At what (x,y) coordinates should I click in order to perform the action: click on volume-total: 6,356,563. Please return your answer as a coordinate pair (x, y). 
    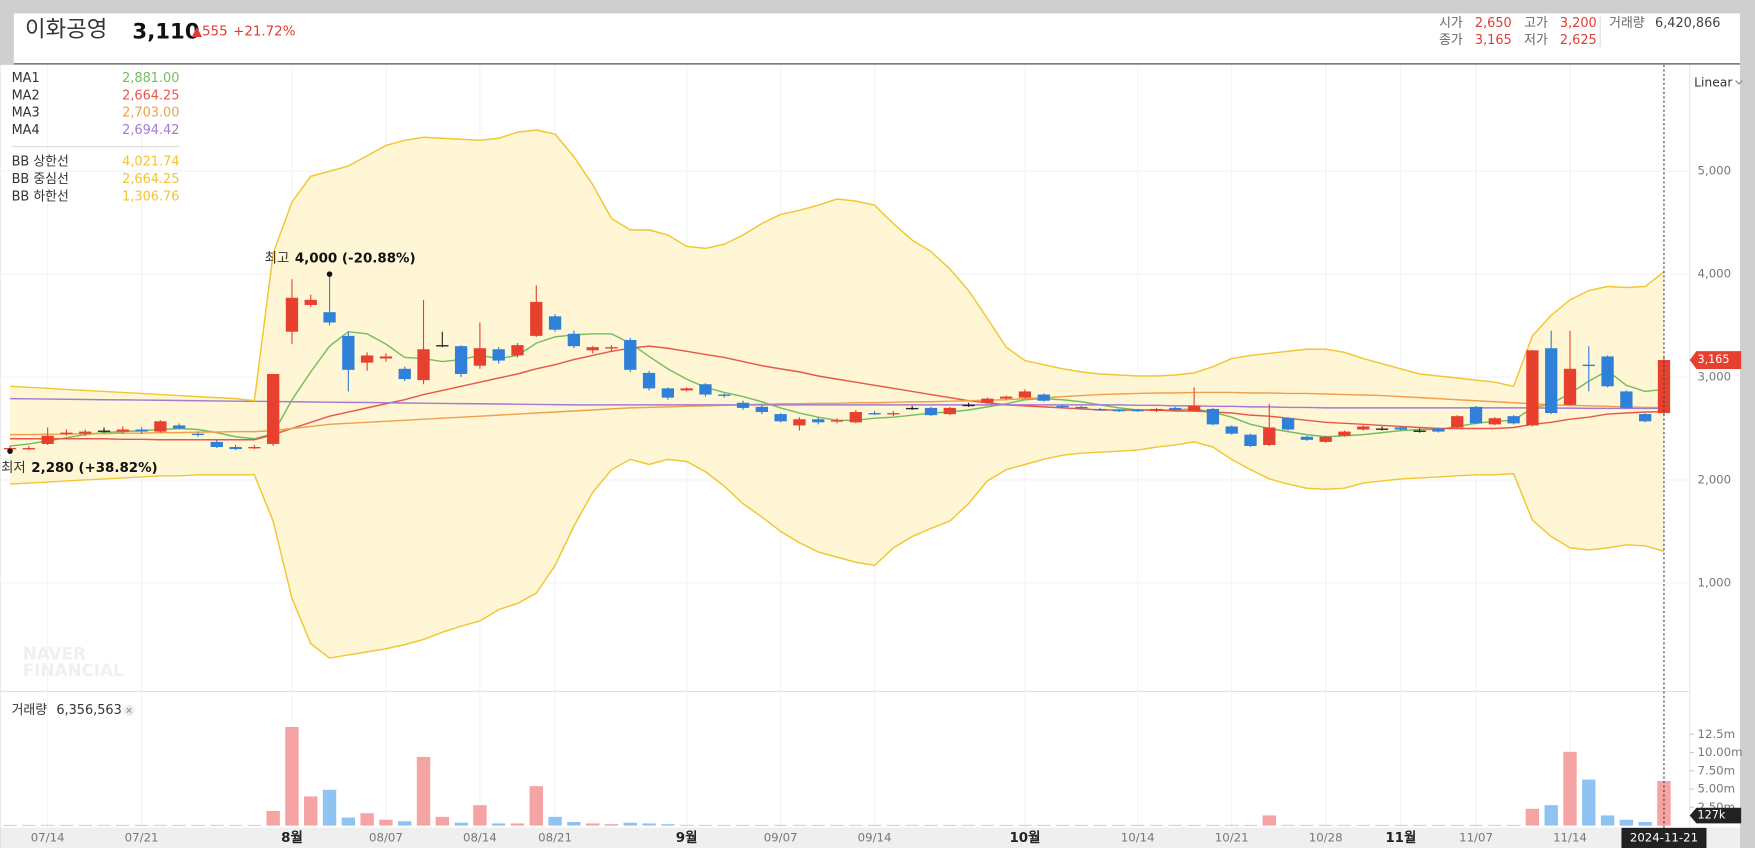
    Looking at the image, I should click on (88, 710).